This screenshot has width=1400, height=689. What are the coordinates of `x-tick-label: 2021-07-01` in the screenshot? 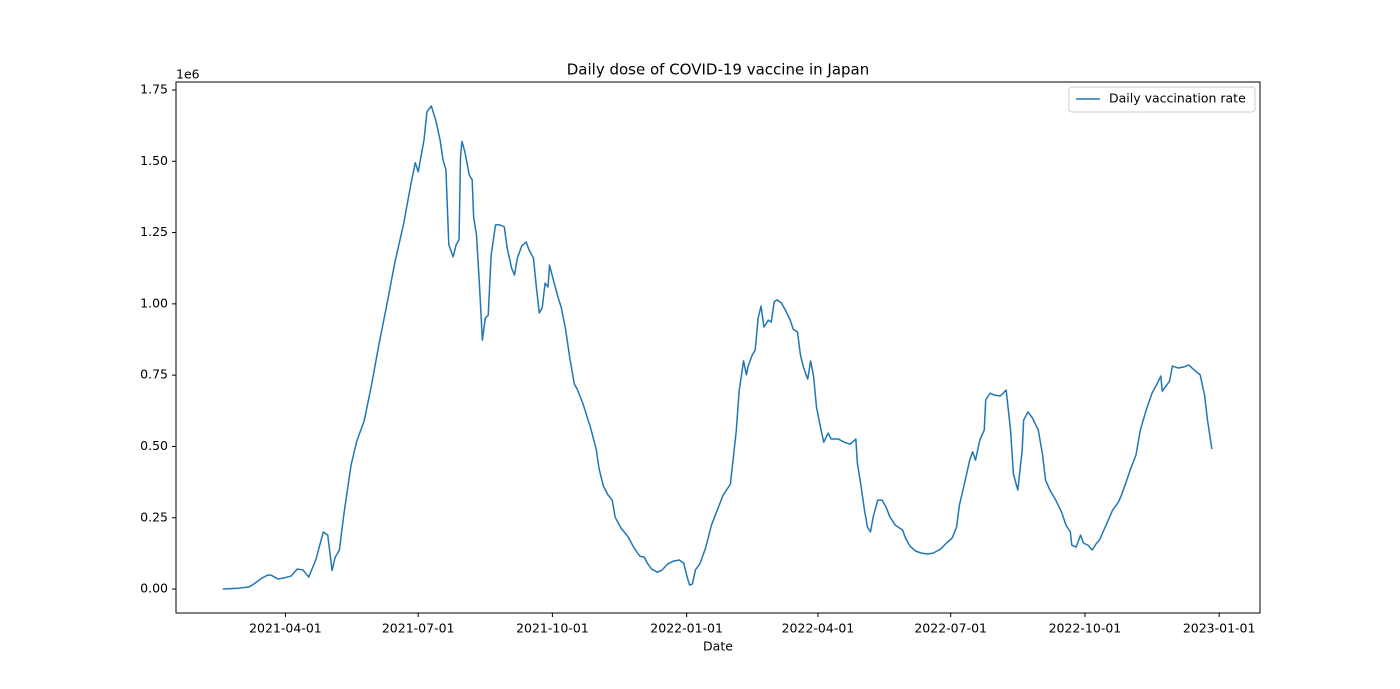 It's located at (418, 628).